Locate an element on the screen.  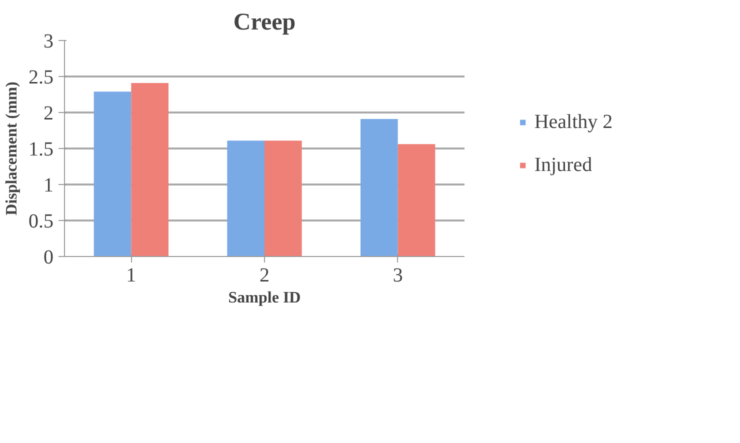
chart-title: Creep is located at coordinates (264, 23).